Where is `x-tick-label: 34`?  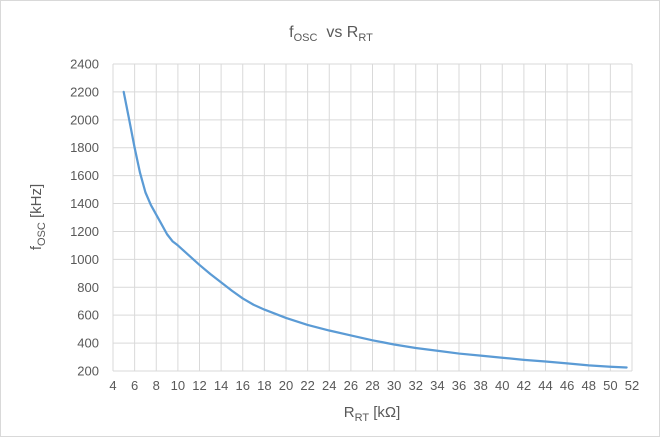 x-tick-label: 34 is located at coordinates (437, 385).